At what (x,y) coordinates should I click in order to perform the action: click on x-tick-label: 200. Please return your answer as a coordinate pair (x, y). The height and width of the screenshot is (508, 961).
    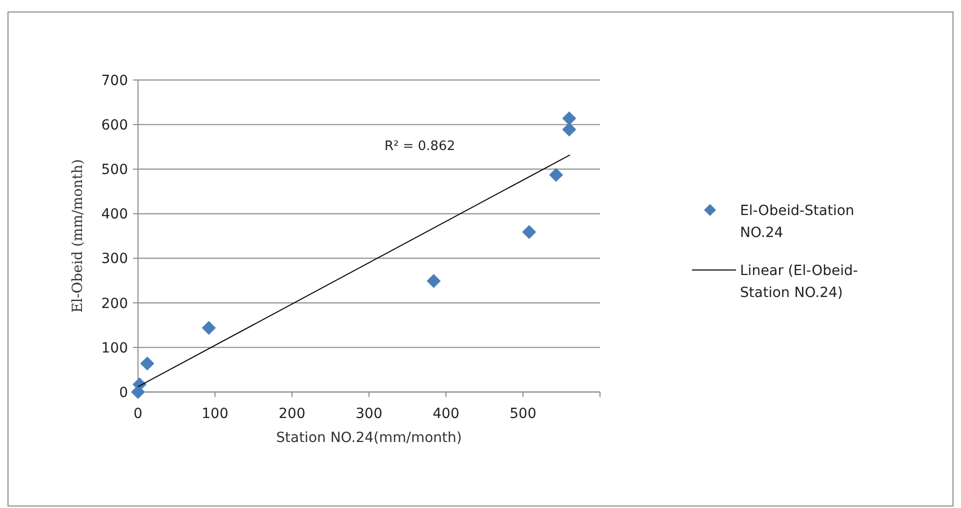
    Looking at the image, I should click on (292, 414).